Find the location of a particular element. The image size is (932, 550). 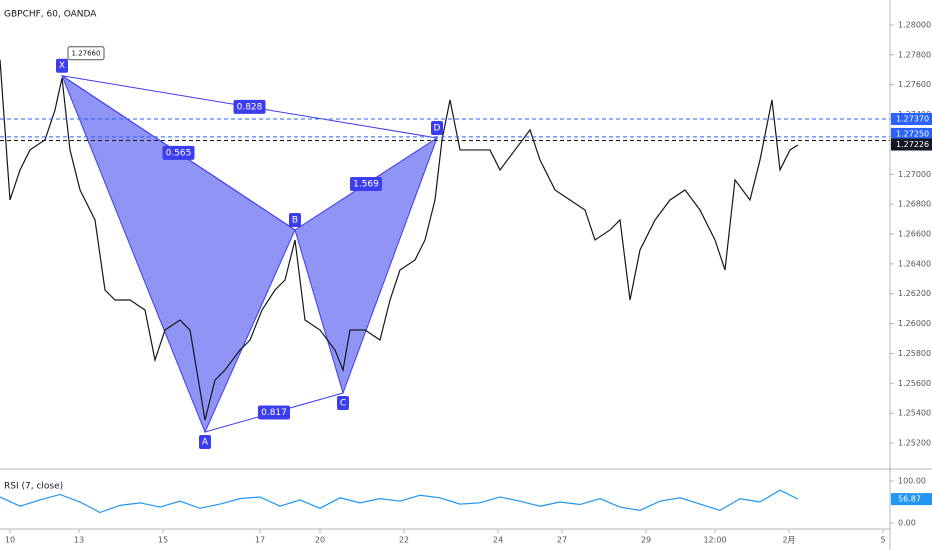

point-label: A is located at coordinates (205, 443).